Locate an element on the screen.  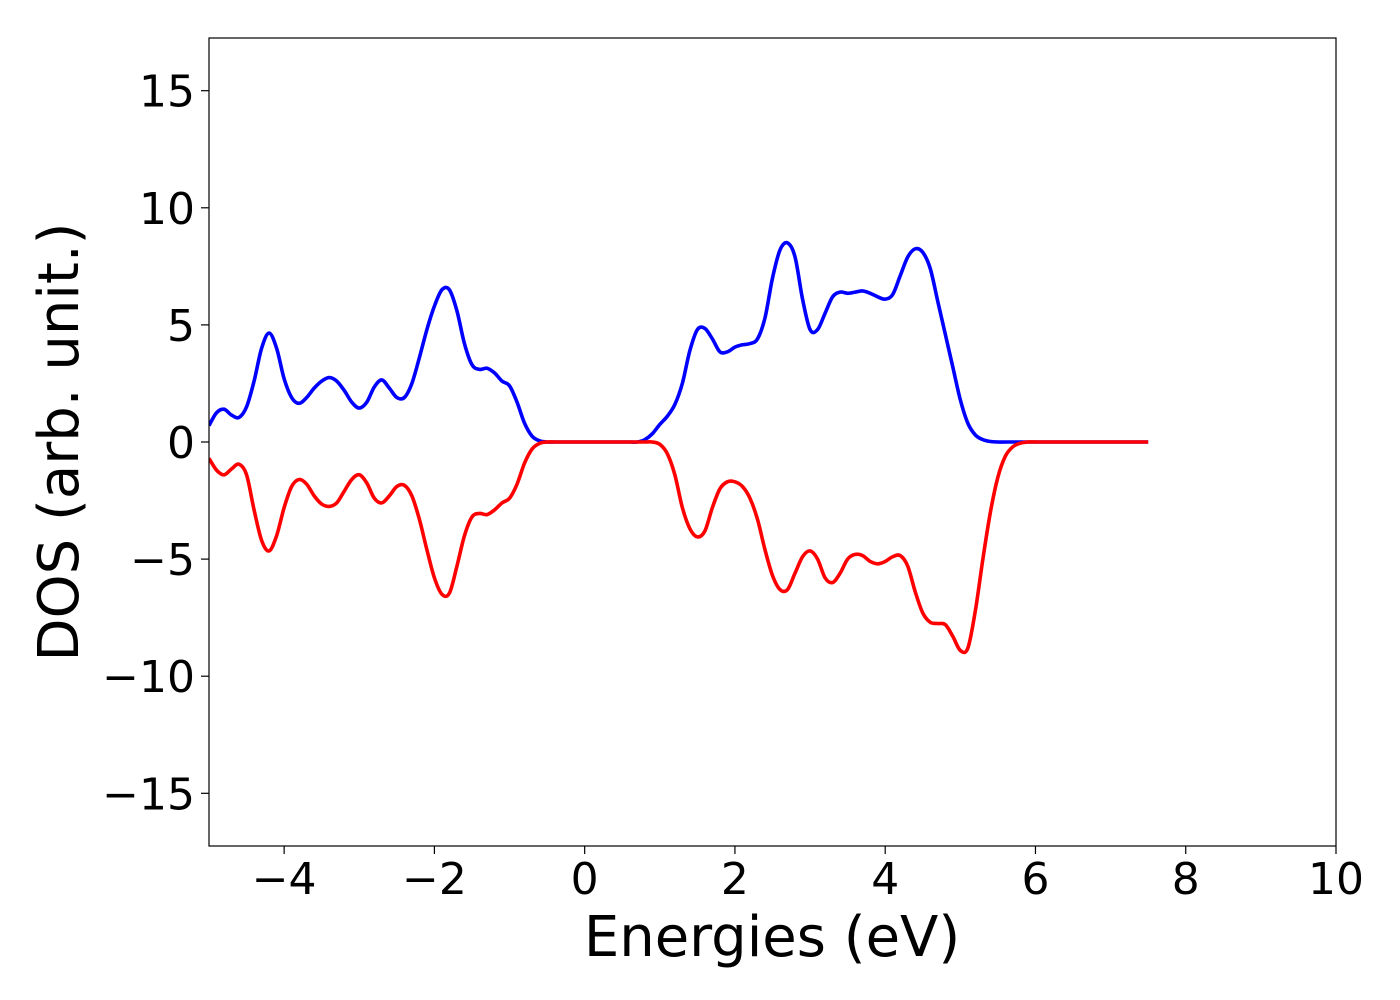
y-tick-label: 10 is located at coordinates (167, 209).